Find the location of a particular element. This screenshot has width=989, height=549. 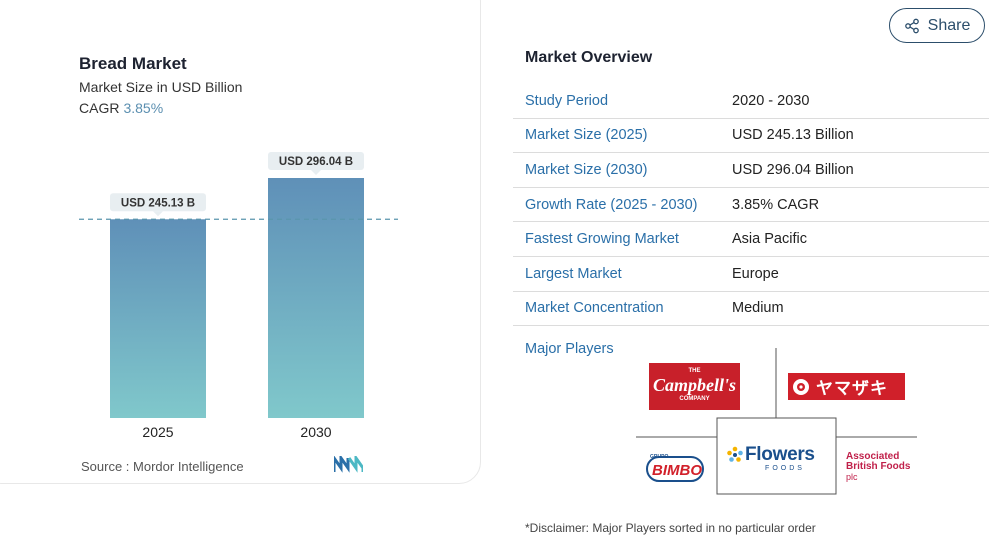

abf-logo: Associated British Foods plc is located at coordinates (882, 468).